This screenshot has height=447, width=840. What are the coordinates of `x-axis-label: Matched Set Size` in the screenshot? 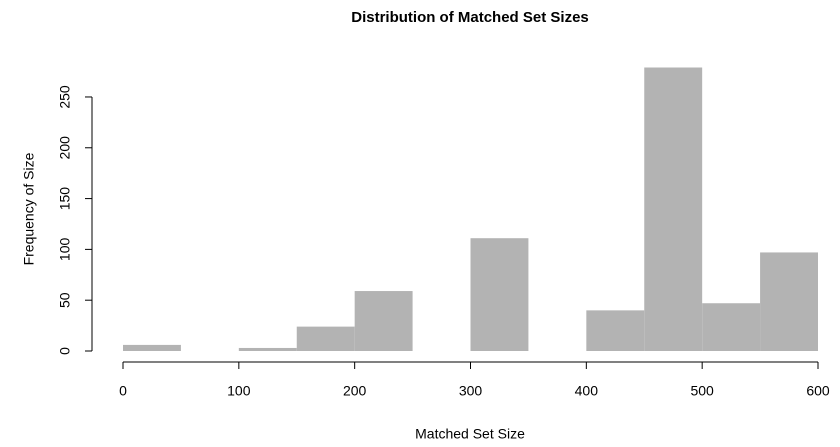 It's located at (470, 434).